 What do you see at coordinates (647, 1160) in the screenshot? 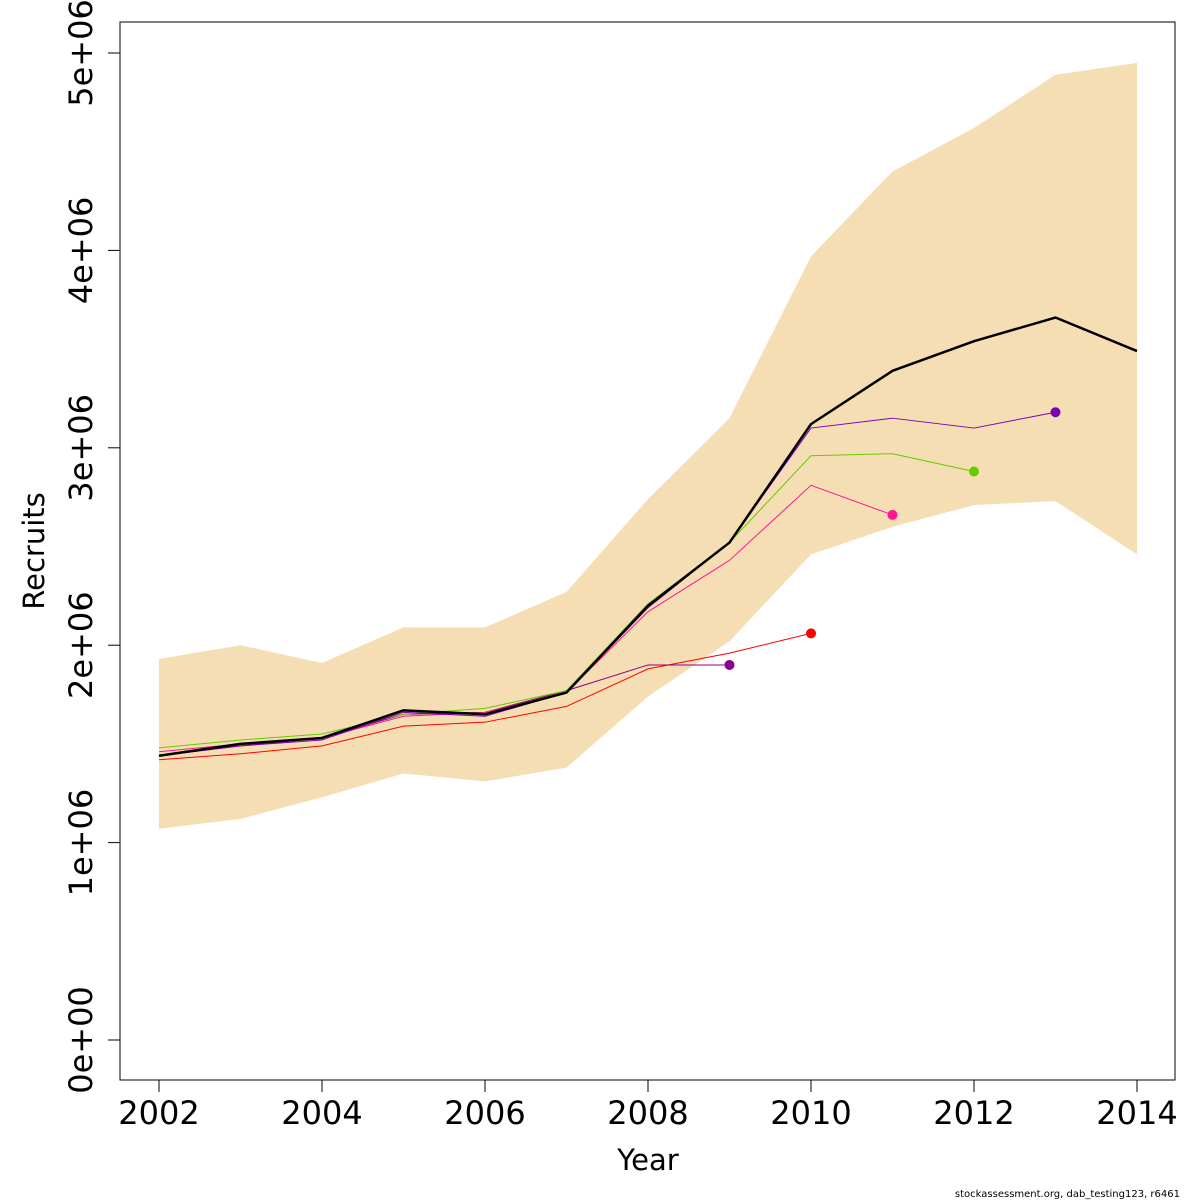
I see `x-axis-title: Year` at bounding box center [647, 1160].